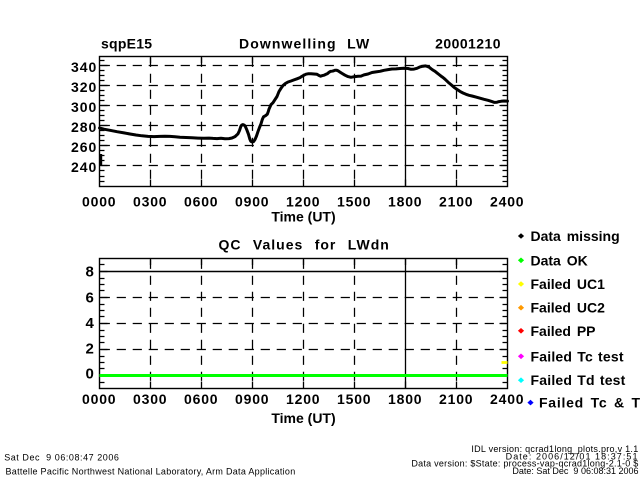  I want to click on svg-text: 2, so click(89, 349).